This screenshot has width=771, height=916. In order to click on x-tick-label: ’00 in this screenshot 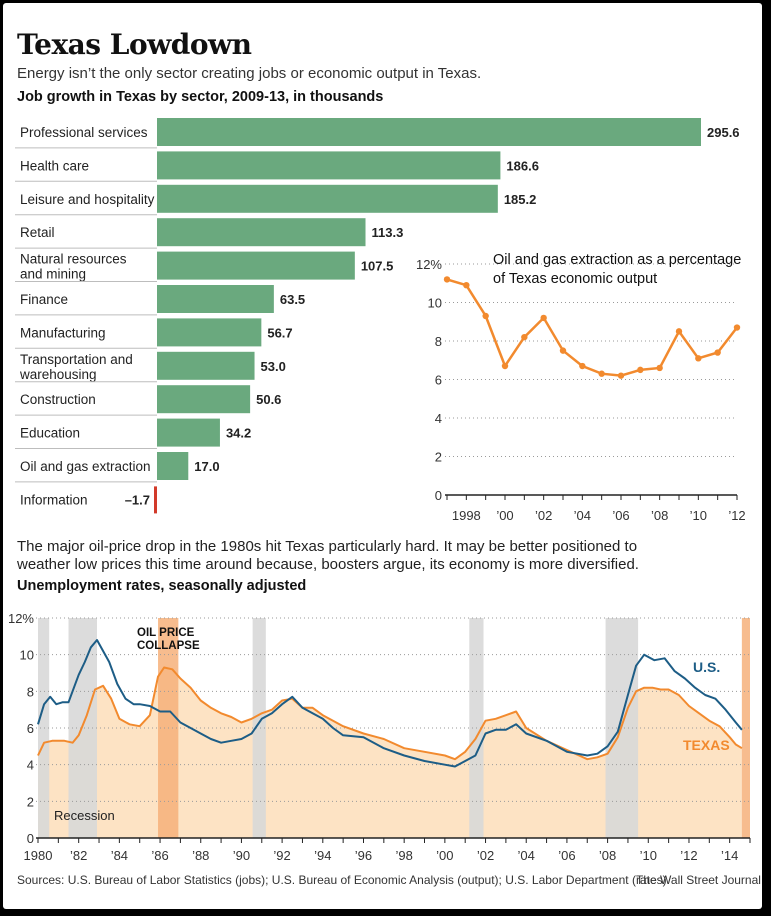, I will do `click(504, 515)`.